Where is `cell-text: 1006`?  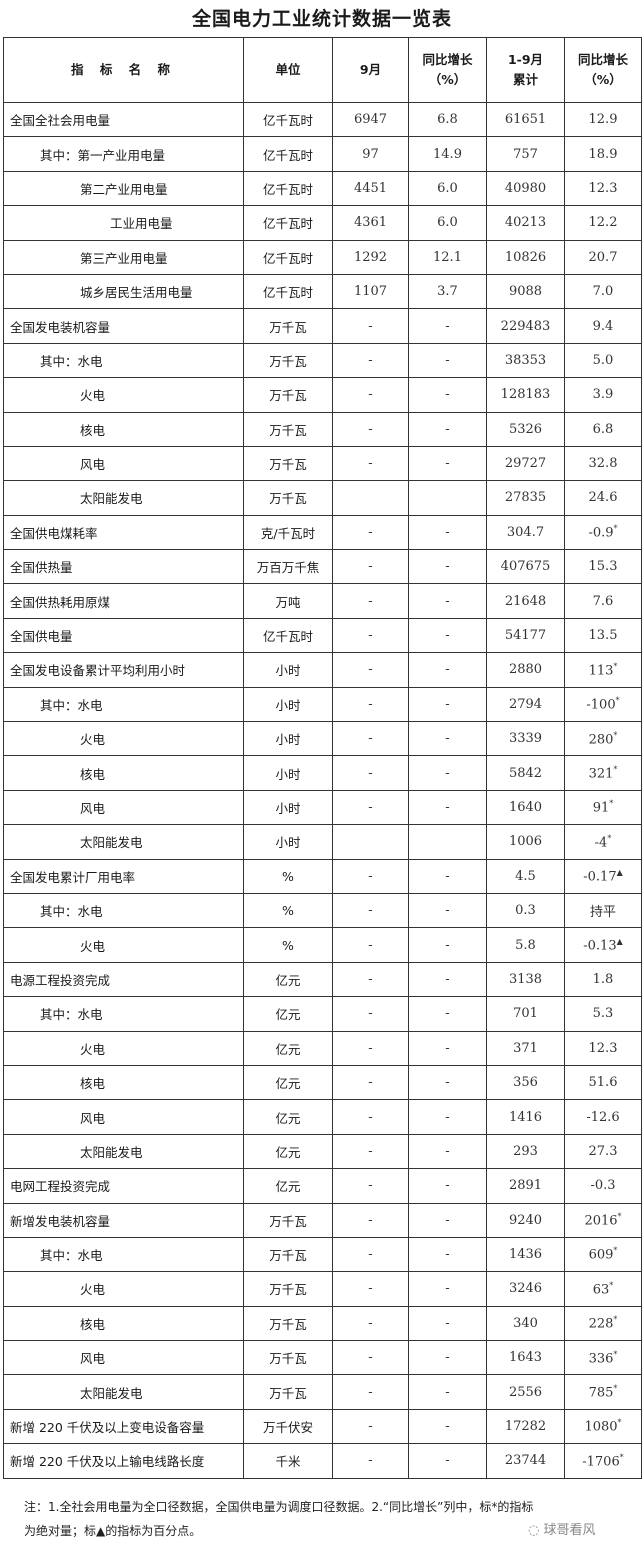
cell-text: 1006 is located at coordinates (525, 842).